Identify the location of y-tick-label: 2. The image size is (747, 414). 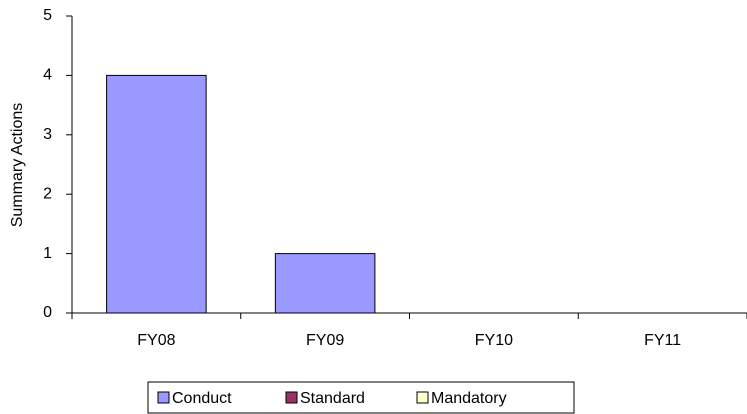
(47, 193).